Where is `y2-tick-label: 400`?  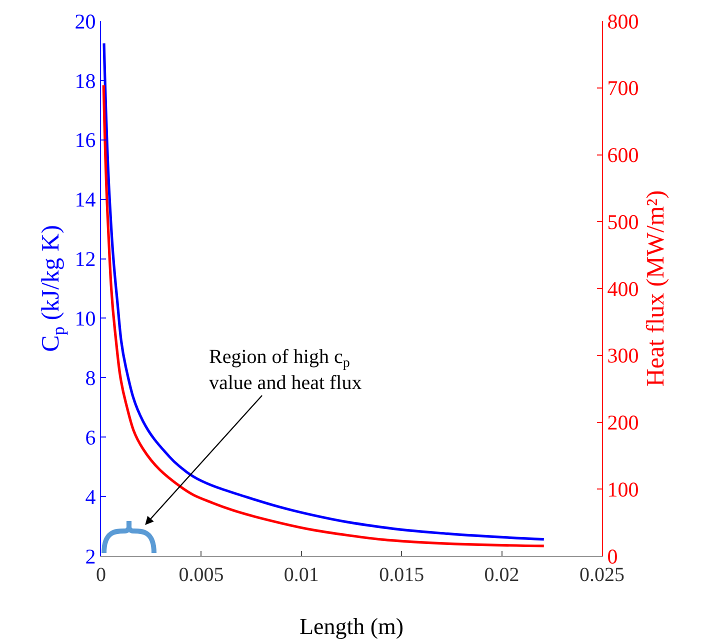
y2-tick-label: 400 is located at coordinates (623, 288).